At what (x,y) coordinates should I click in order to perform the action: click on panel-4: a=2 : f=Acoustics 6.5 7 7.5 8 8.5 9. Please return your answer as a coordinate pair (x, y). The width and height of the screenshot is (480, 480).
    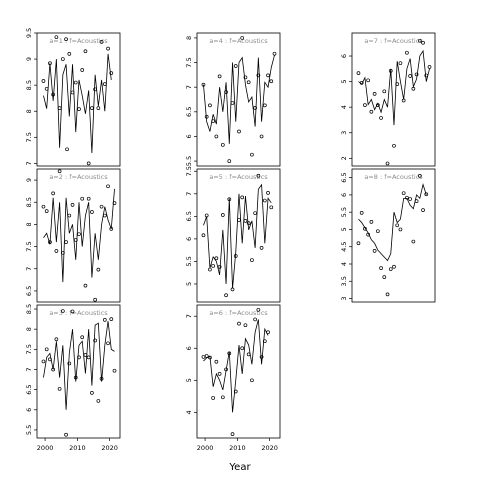
    Looking at the image, I should click on (73, 235).